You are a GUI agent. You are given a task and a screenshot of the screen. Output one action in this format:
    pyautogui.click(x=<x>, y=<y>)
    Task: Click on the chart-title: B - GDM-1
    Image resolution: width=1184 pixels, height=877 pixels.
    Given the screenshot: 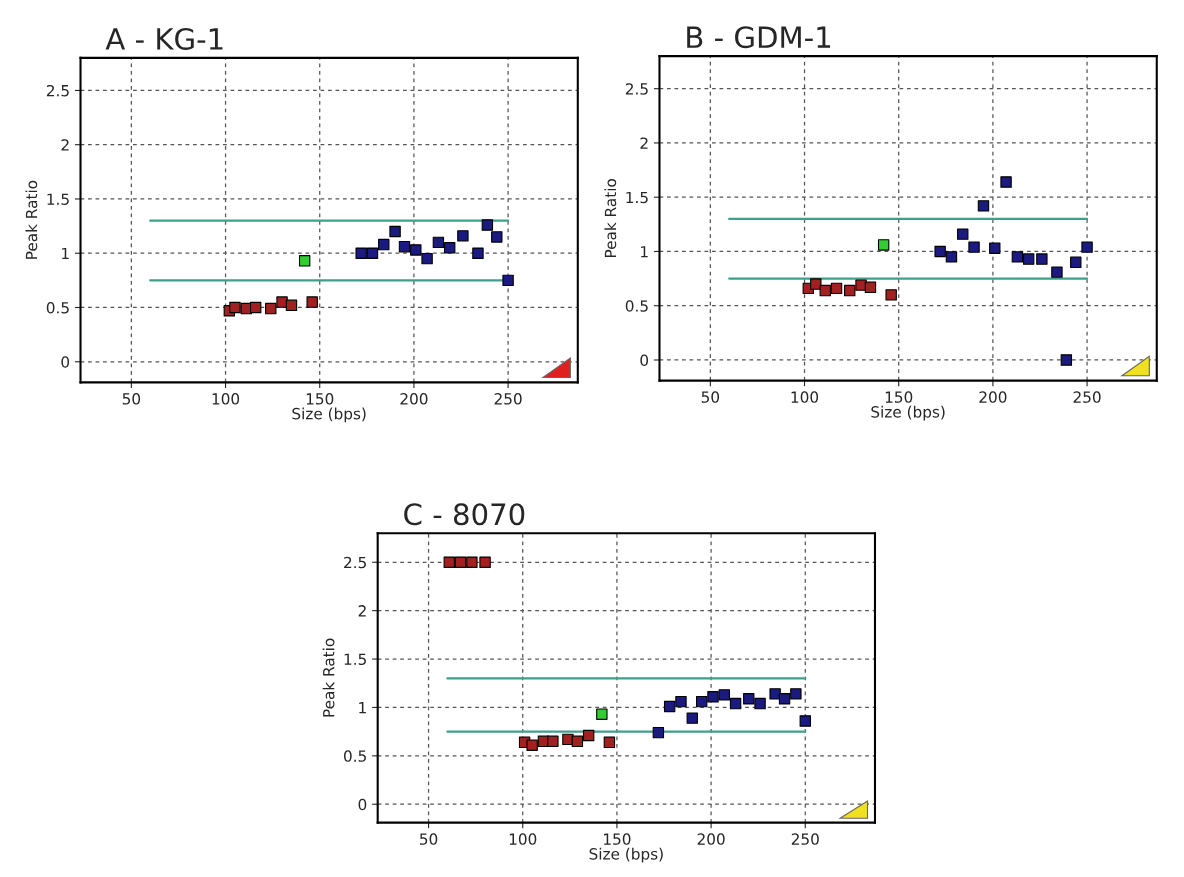 What is the action you would take?
    pyautogui.click(x=759, y=37)
    